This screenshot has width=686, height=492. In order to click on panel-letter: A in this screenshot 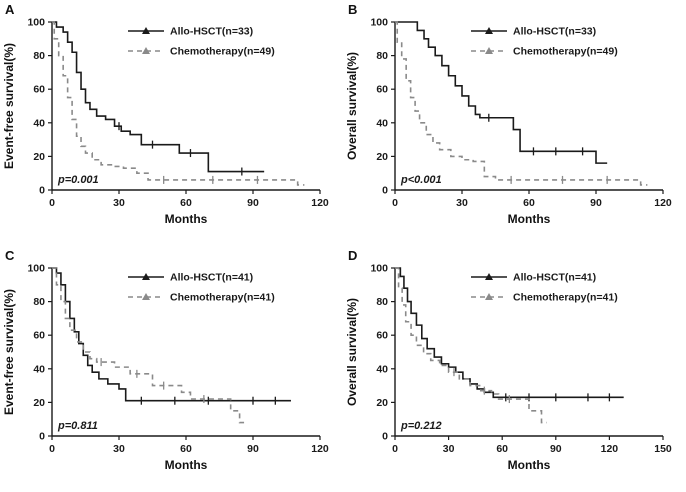, I will do `click(10, 9)`.